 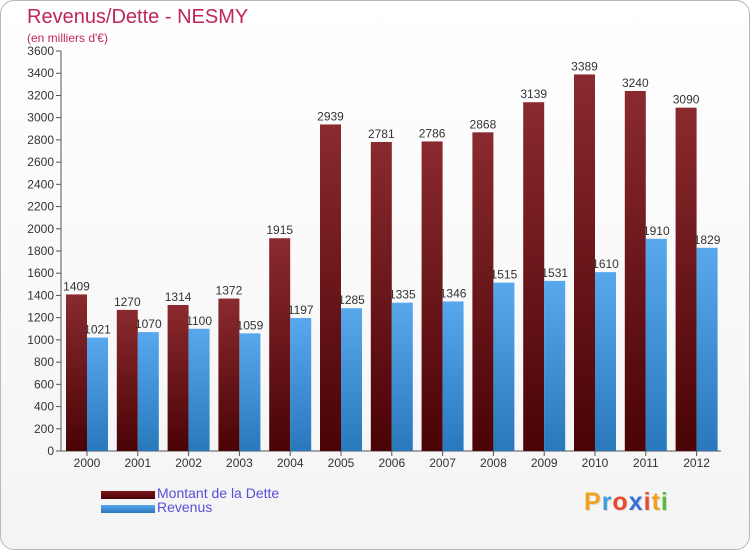 What do you see at coordinates (229, 291) in the screenshot?
I see `data-label-dette: 1372` at bounding box center [229, 291].